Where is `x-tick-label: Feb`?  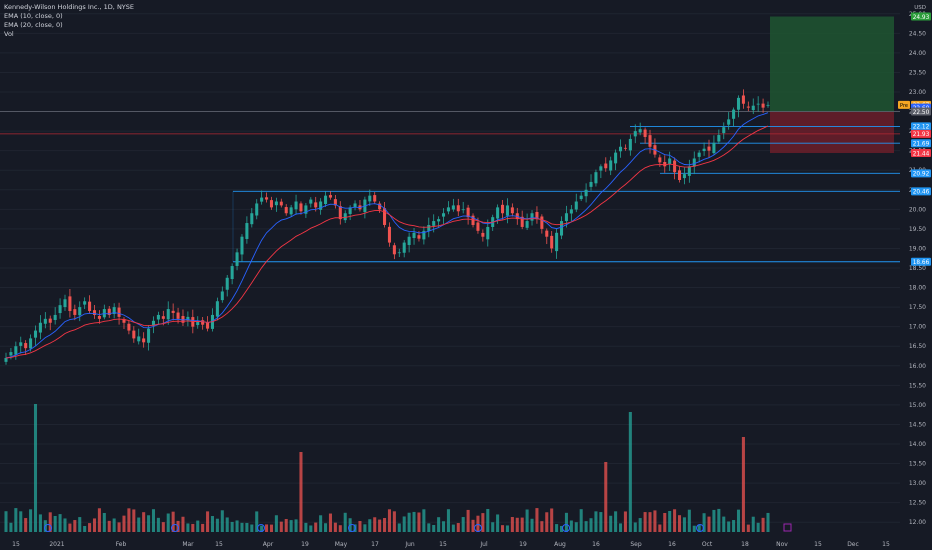
x-tick-label: Feb is located at coordinates (121, 544).